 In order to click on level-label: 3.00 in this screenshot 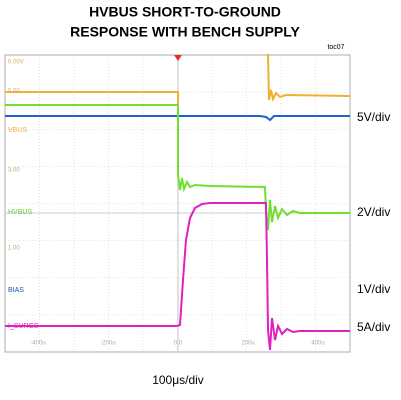, I will do `click(14, 171)`.